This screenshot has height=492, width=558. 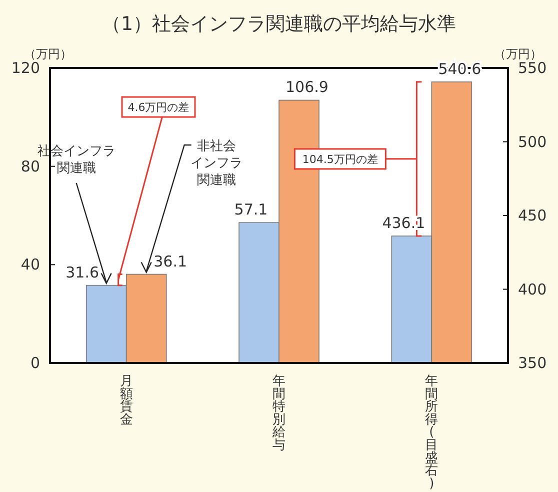 I want to click on y2-axis-title: （万円）, so click(x=518, y=54).